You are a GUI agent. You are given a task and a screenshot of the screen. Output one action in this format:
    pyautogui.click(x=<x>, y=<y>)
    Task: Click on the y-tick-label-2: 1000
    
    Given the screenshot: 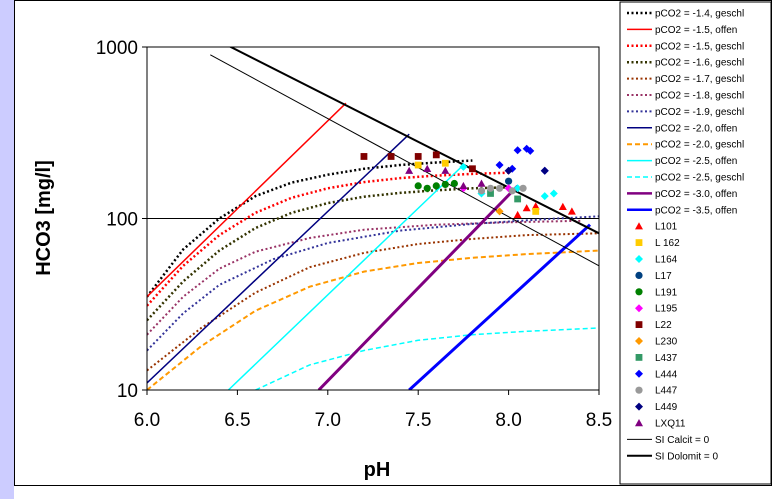 What is the action you would take?
    pyautogui.click(x=117, y=48)
    